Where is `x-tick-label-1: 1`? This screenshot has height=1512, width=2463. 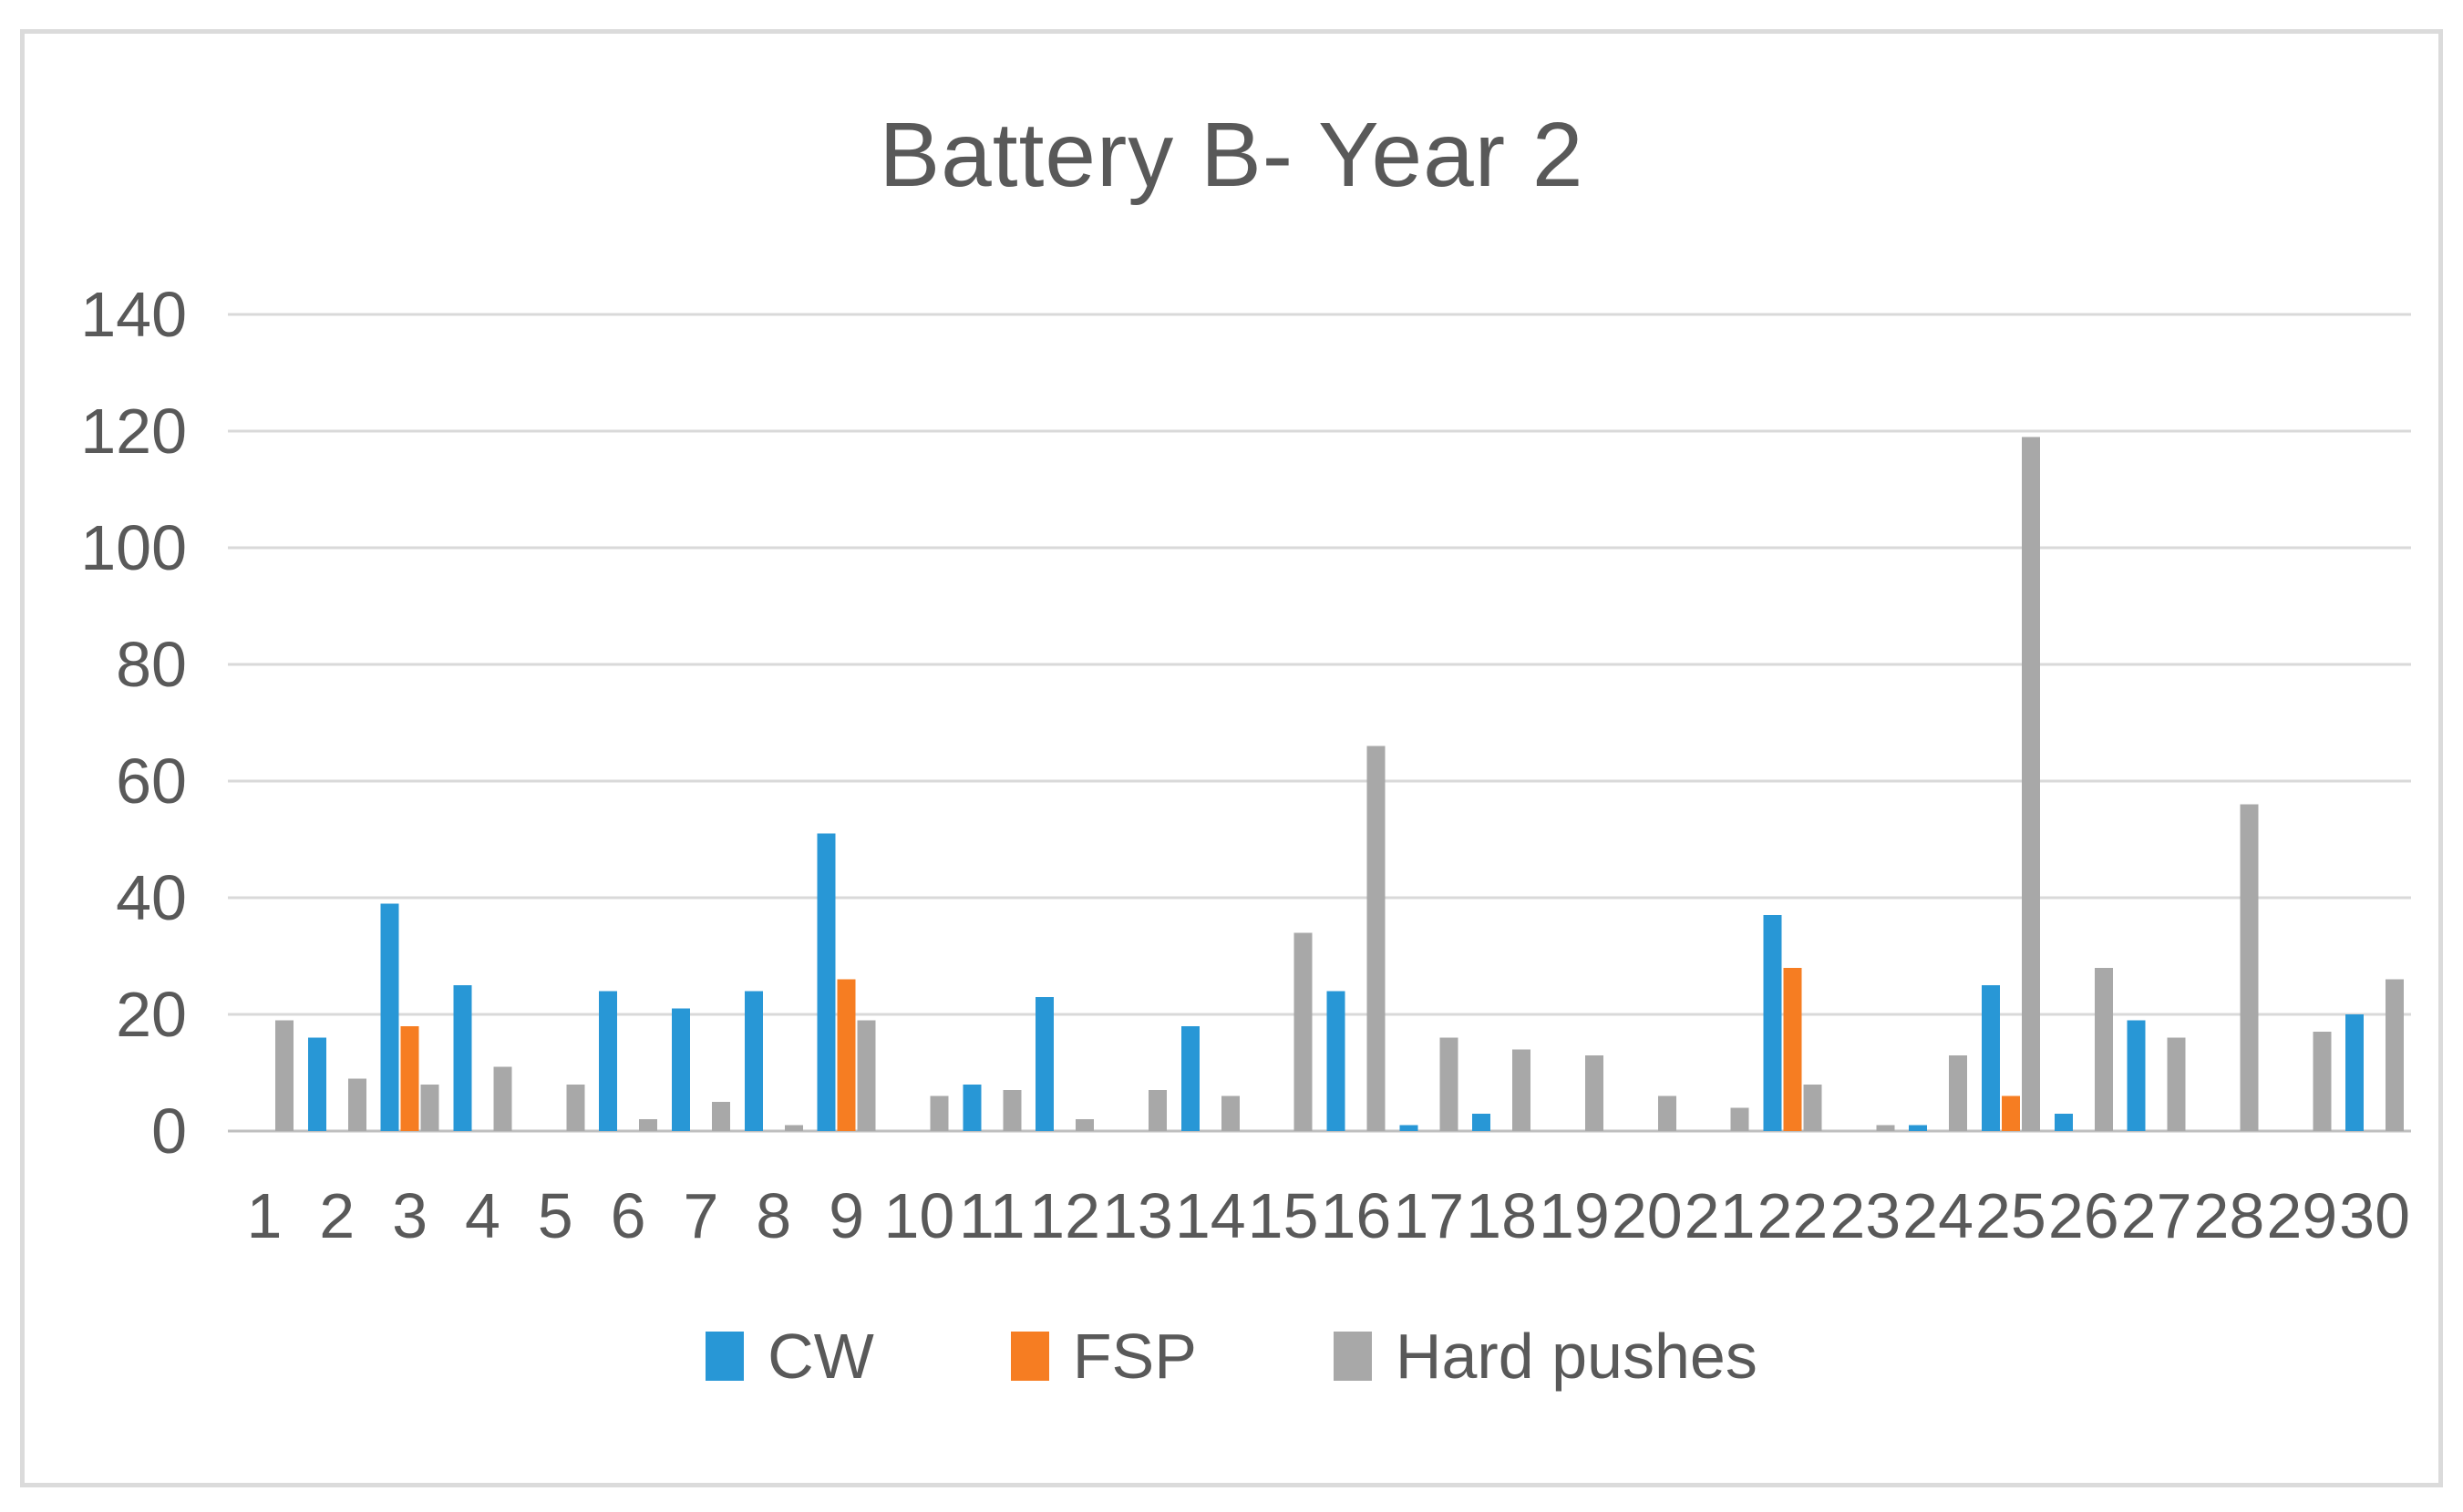
x-tick-label-1: 1 is located at coordinates (264, 1216).